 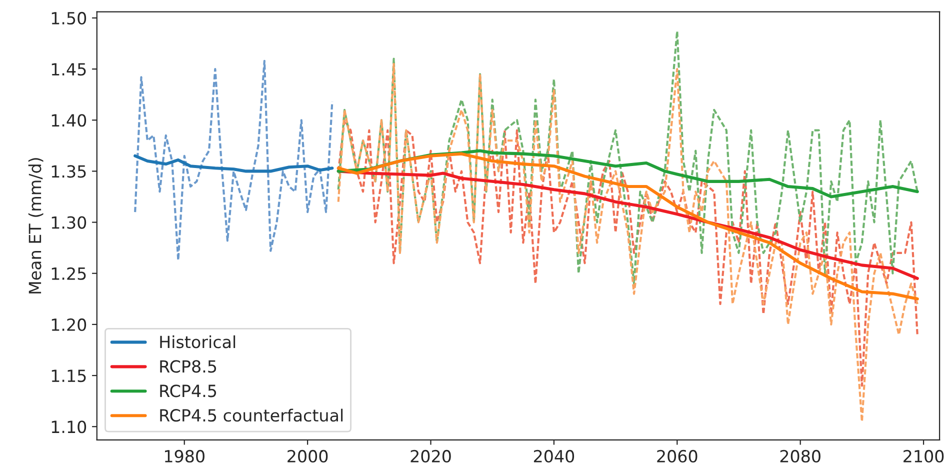 What do you see at coordinates (69, 222) in the screenshot?
I see `y-tick-label: 1.30` at bounding box center [69, 222].